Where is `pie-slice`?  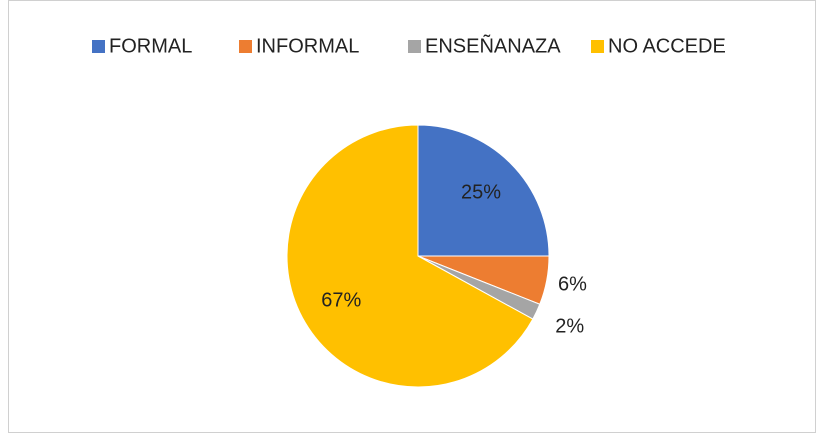
pie-slice is located at coordinates (483, 190).